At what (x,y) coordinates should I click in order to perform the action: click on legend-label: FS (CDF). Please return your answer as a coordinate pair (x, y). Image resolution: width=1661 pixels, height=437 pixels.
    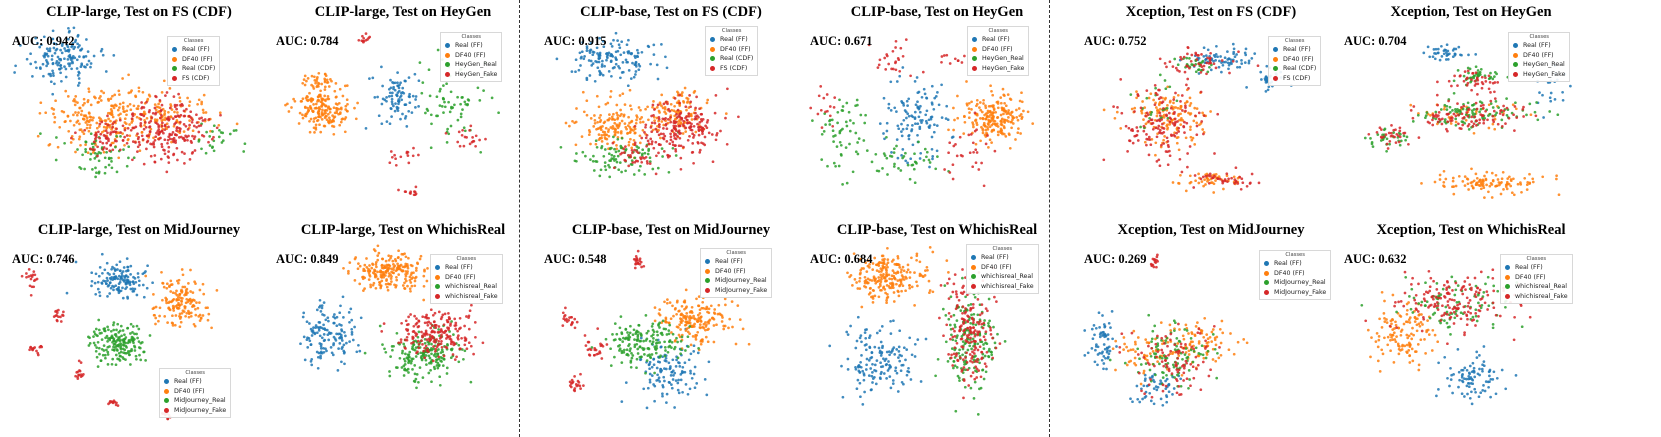
    Looking at the image, I should click on (1297, 78).